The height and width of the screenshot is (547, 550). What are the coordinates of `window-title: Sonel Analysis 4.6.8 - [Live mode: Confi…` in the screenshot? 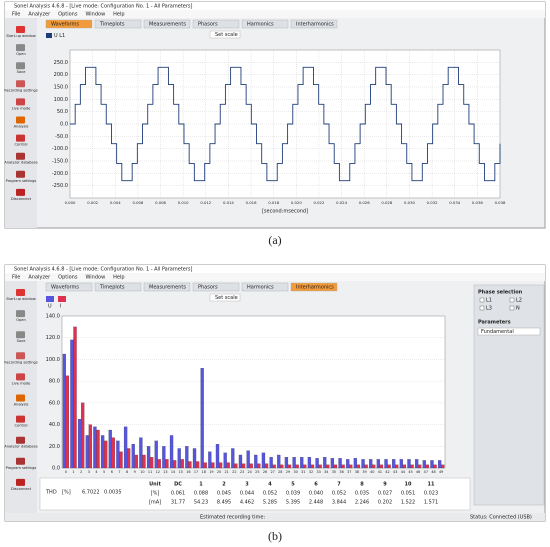 It's located at (103, 270).